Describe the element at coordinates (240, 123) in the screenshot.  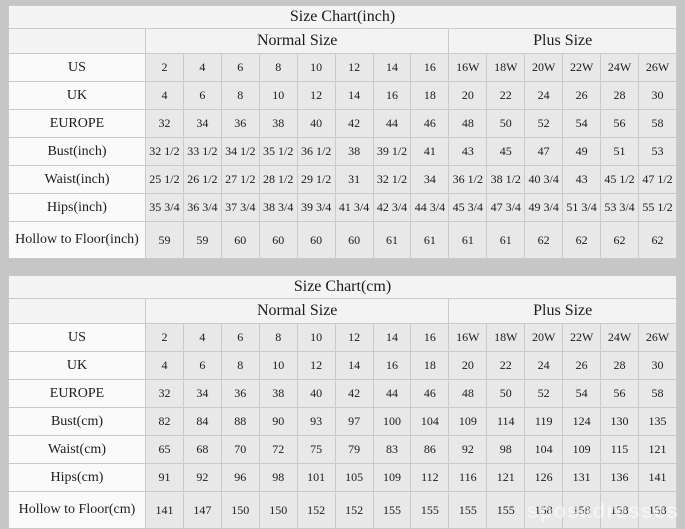
I see `table-cell: 36` at that location.